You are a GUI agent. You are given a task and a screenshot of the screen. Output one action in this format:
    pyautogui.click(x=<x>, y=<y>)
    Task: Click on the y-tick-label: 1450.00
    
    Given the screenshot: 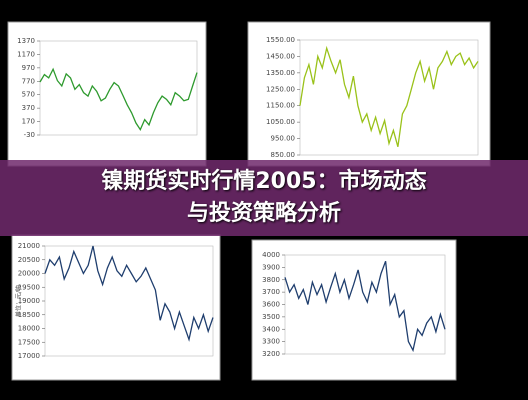 What is the action you would take?
    pyautogui.click(x=280, y=56)
    